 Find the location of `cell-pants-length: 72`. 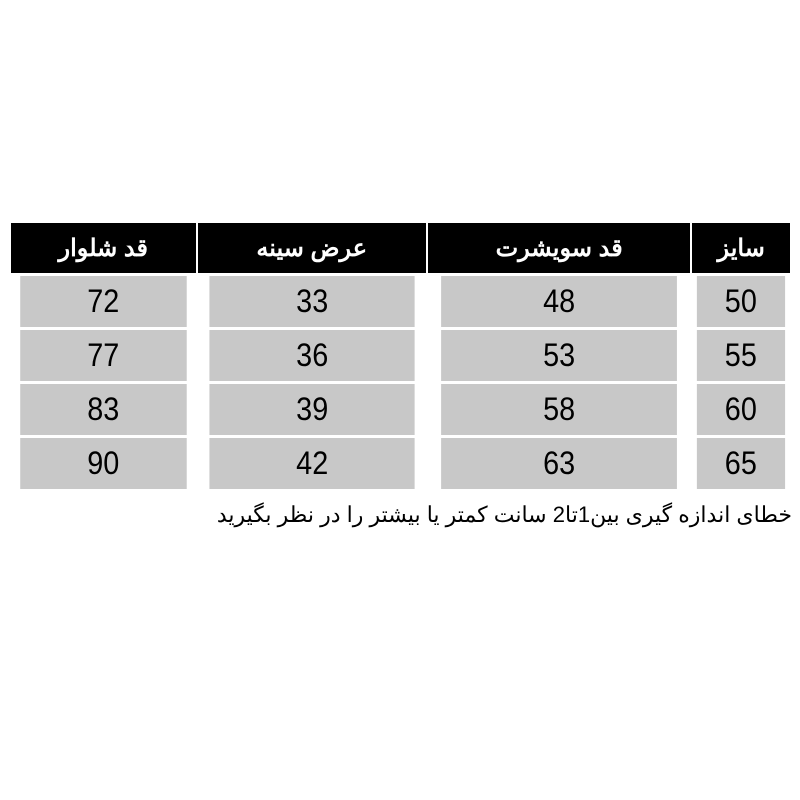

cell-pants-length: 72 is located at coordinates (103, 301).